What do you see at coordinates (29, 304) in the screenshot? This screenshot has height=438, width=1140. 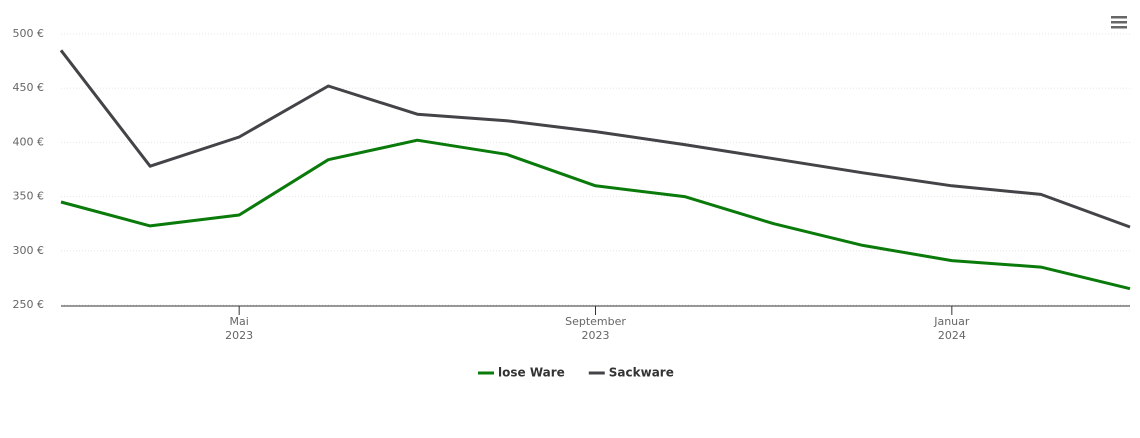 I see `y-tick-label: 250 €` at bounding box center [29, 304].